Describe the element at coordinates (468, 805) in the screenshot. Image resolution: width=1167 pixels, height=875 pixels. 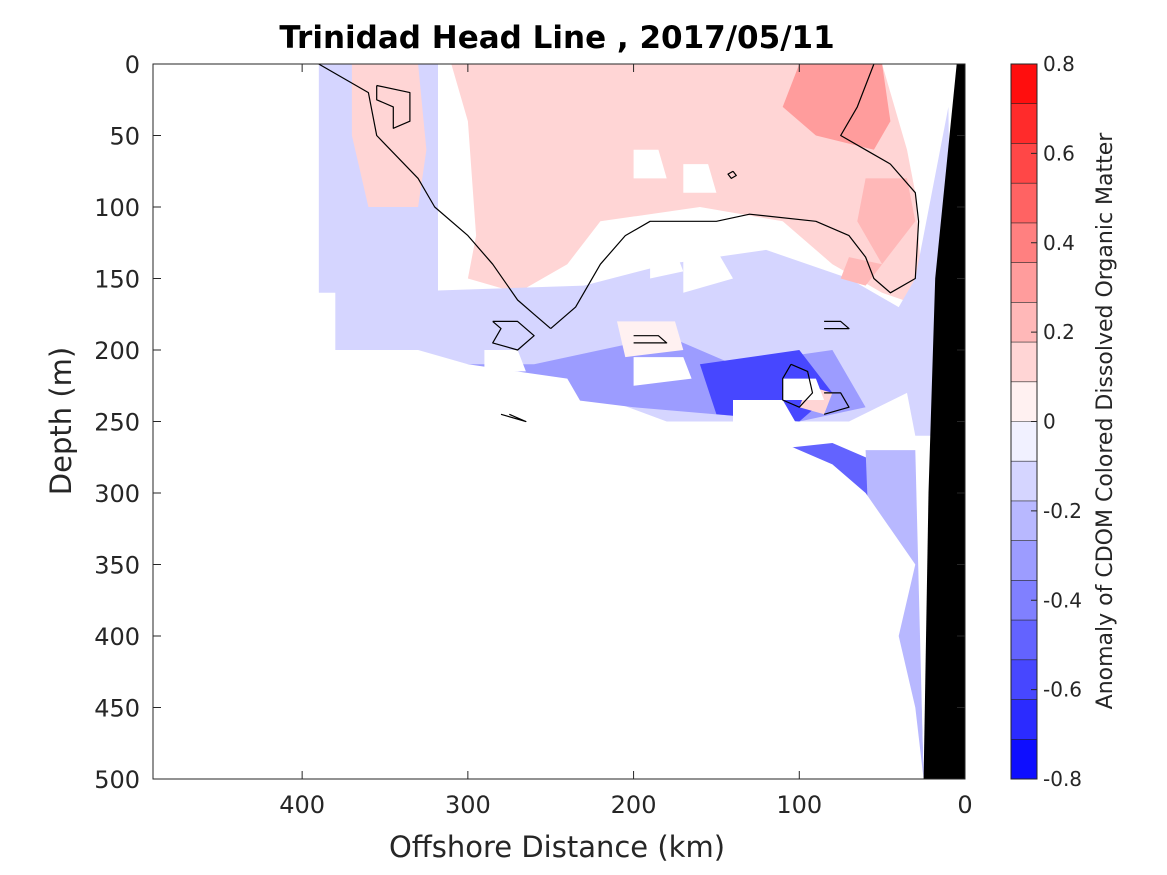
I see `x-tick-label: 300` at that location.